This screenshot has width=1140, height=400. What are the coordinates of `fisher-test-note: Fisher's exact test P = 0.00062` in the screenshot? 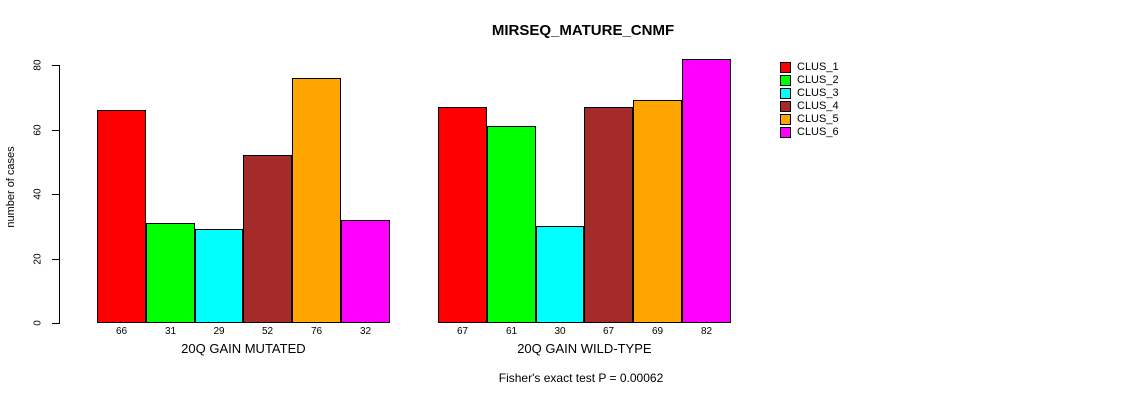 It's located at (581, 378).